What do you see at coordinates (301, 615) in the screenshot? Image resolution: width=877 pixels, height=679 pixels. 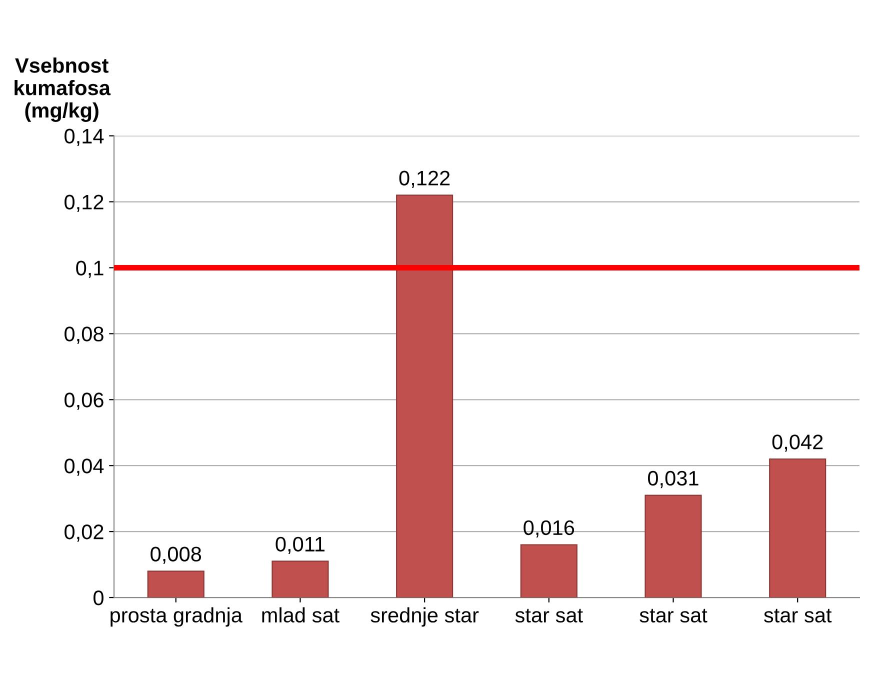 I see `x-tick-label: mlad sat` at bounding box center [301, 615].